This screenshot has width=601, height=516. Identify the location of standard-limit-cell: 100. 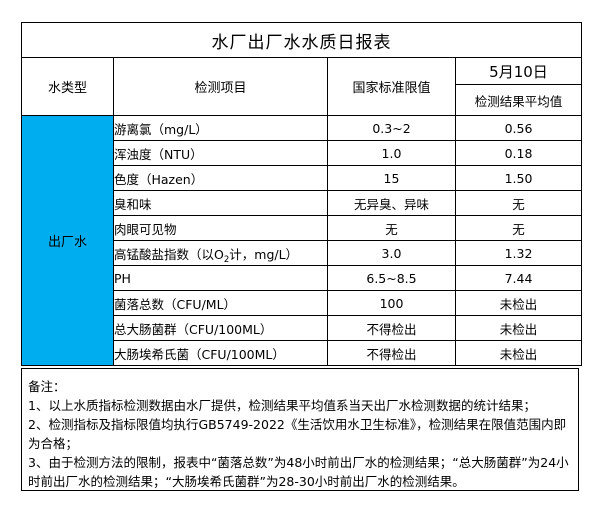
(391, 303).